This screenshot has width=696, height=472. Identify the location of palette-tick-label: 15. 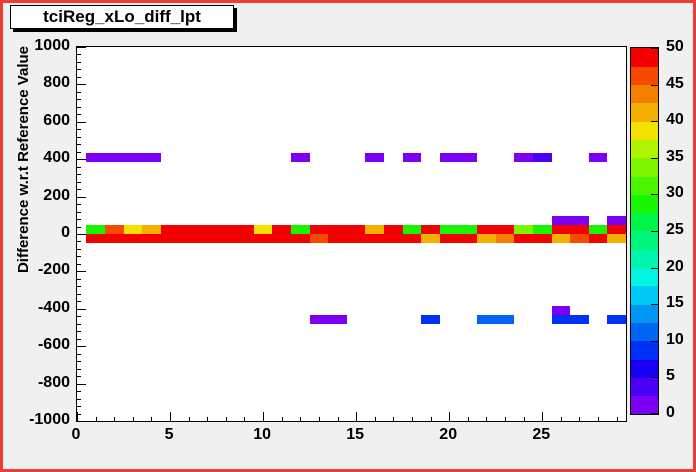
(675, 303).